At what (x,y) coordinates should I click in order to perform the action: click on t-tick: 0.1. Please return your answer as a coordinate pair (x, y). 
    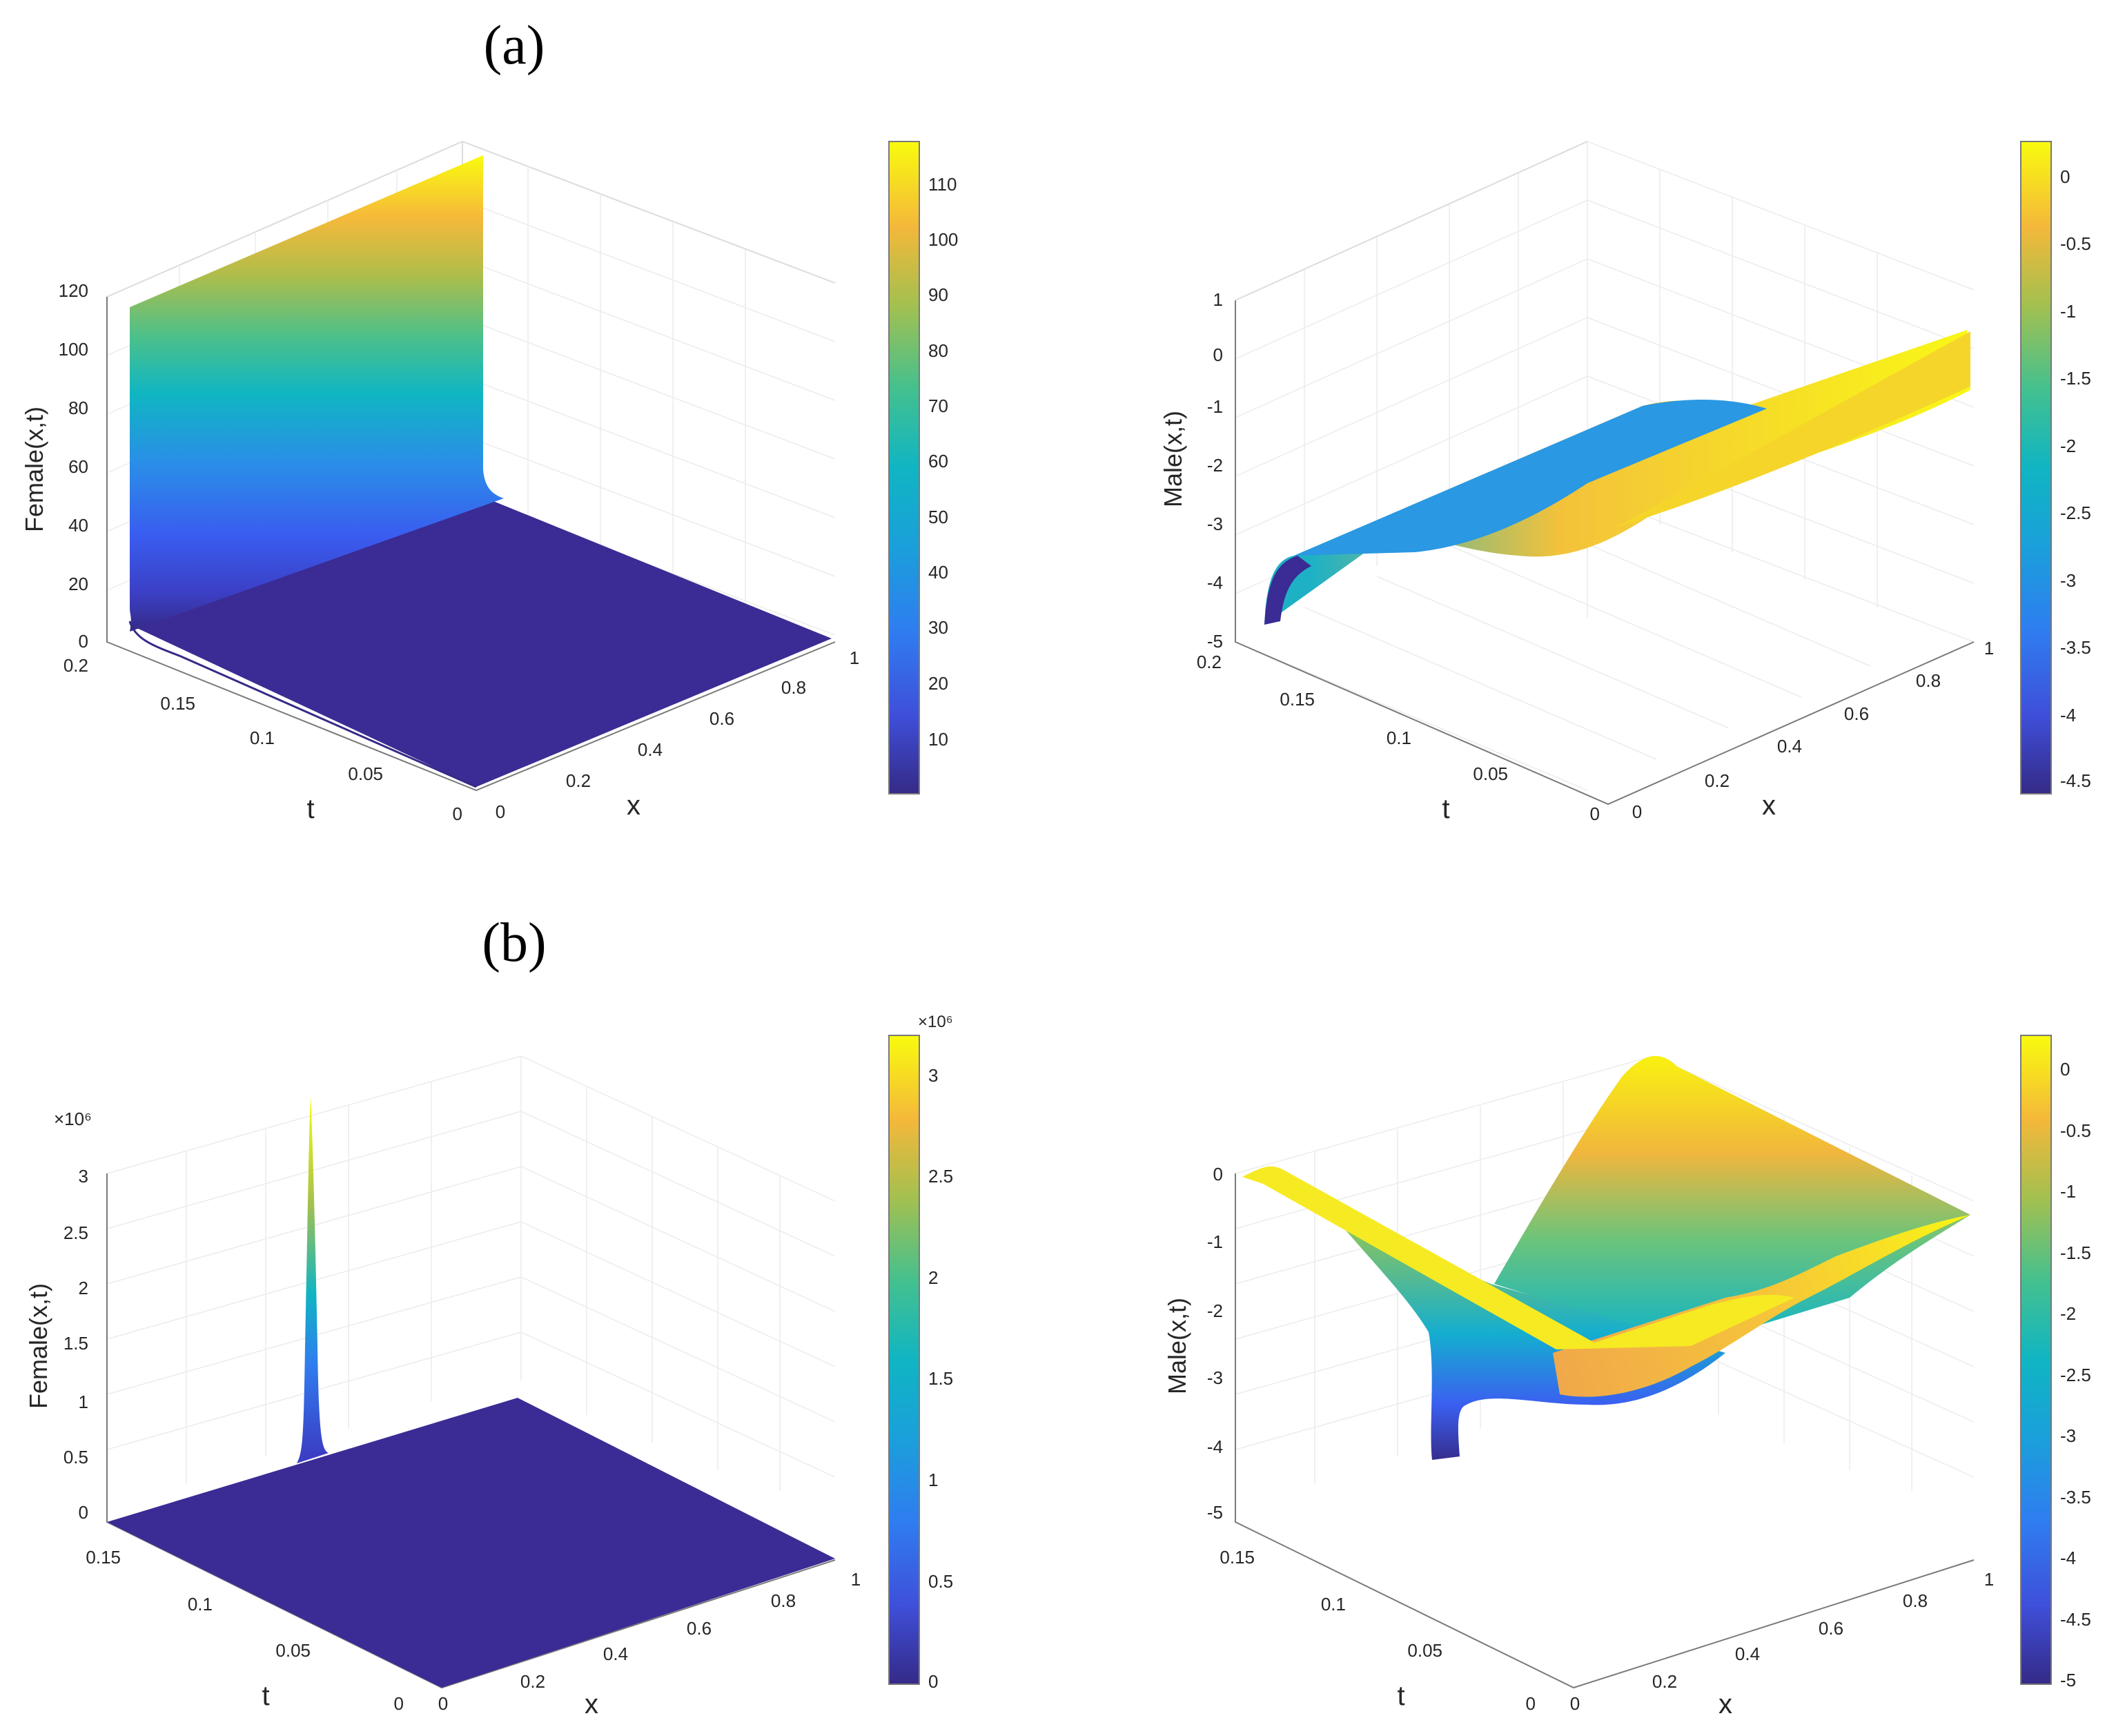
    Looking at the image, I should click on (1333, 1604).